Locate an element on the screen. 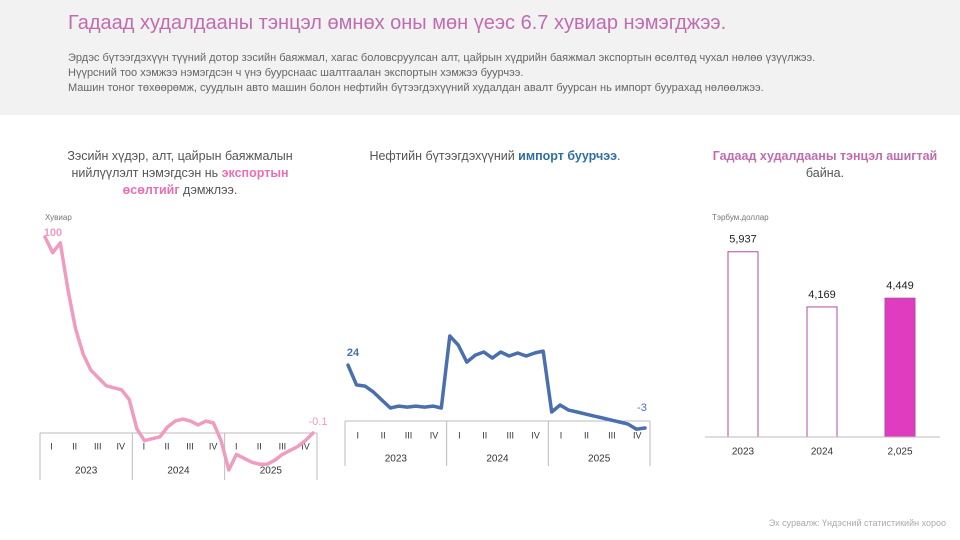 The image size is (960, 540). data-label: -3 is located at coordinates (642, 408).